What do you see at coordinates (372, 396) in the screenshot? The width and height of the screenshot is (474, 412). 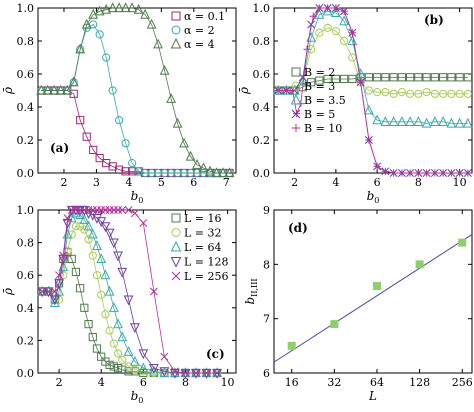 I see `x-axis-label: L` at bounding box center [372, 396].